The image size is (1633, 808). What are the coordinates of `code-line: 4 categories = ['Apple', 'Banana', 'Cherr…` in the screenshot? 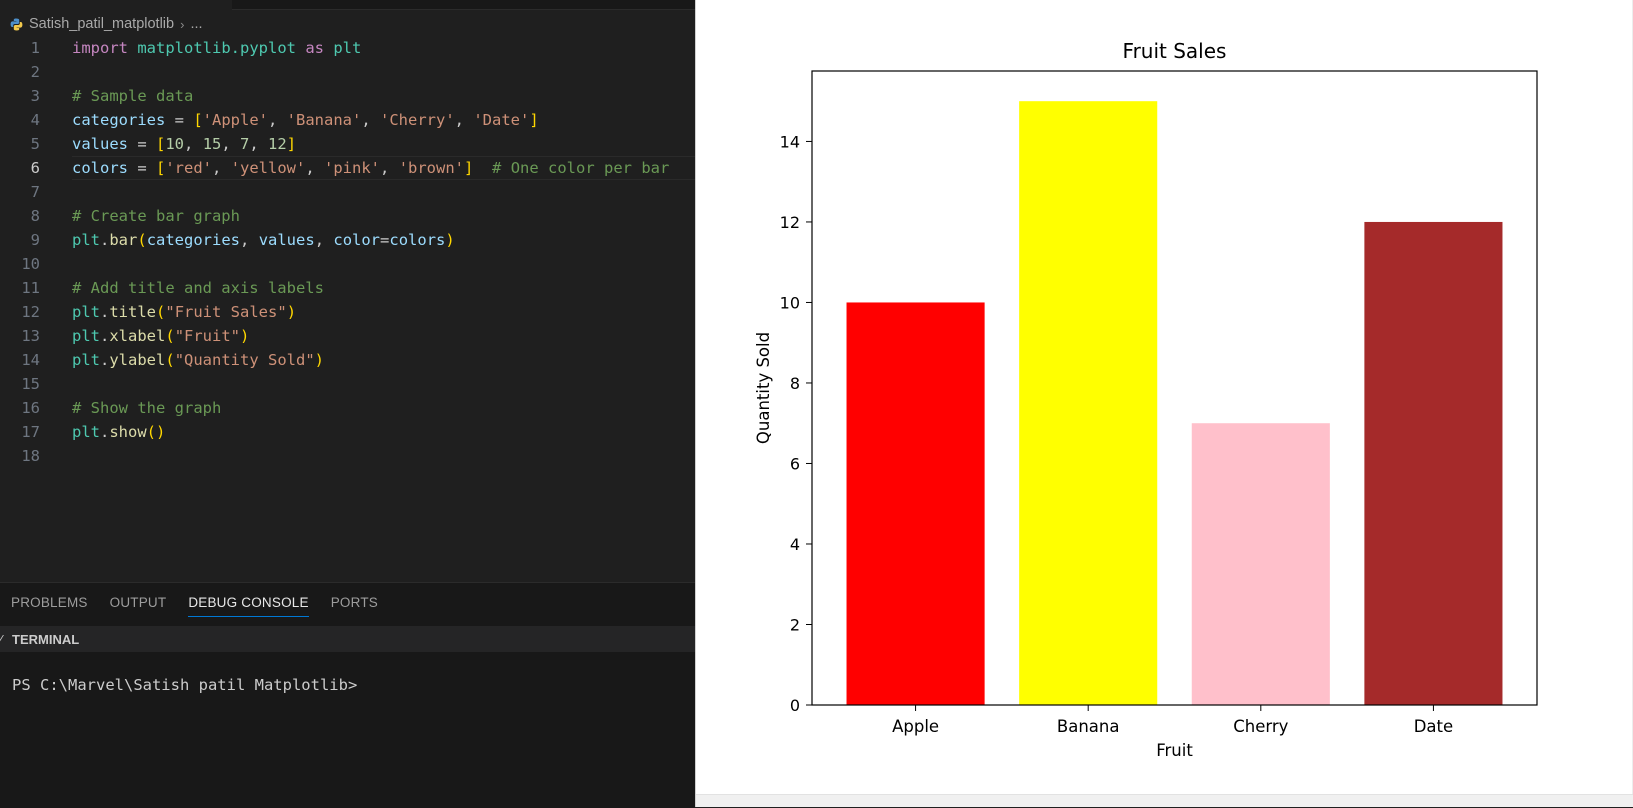 It's located at (347, 120).